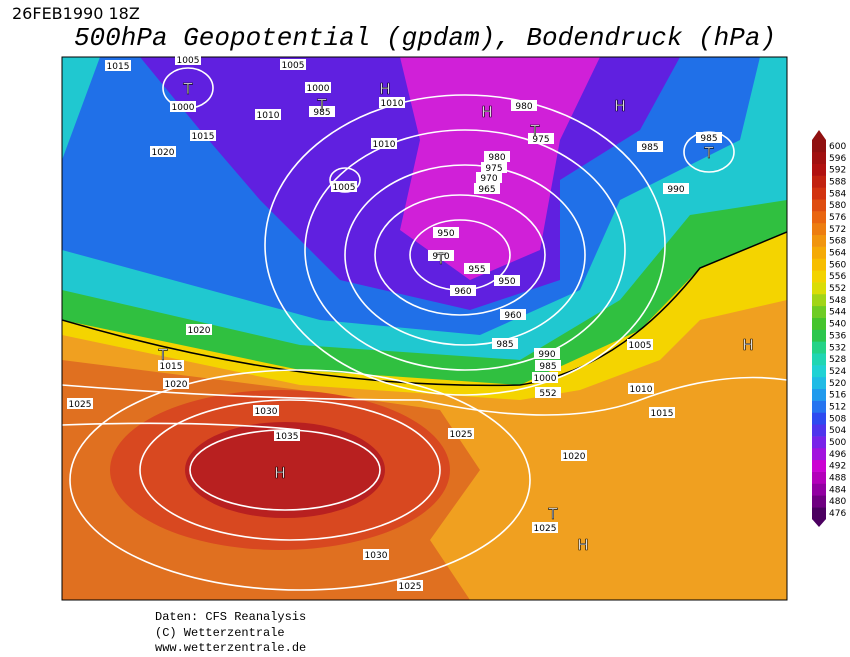  What do you see at coordinates (837, 348) in the screenshot?
I see `legend-label: 532` at bounding box center [837, 348].